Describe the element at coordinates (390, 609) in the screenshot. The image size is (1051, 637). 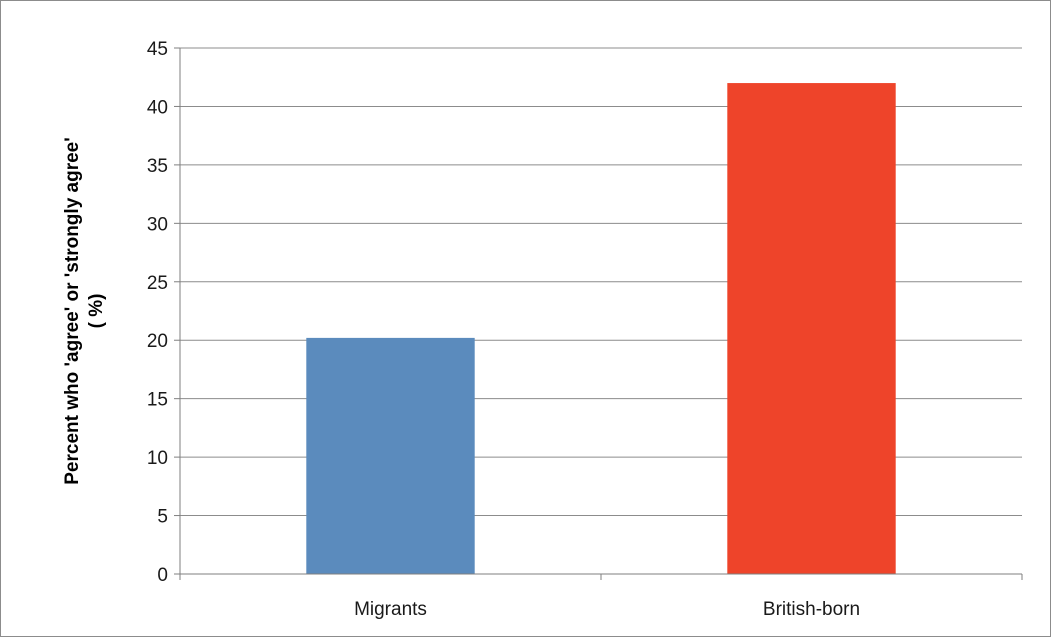
I see `x-tick-label: Migrants` at that location.